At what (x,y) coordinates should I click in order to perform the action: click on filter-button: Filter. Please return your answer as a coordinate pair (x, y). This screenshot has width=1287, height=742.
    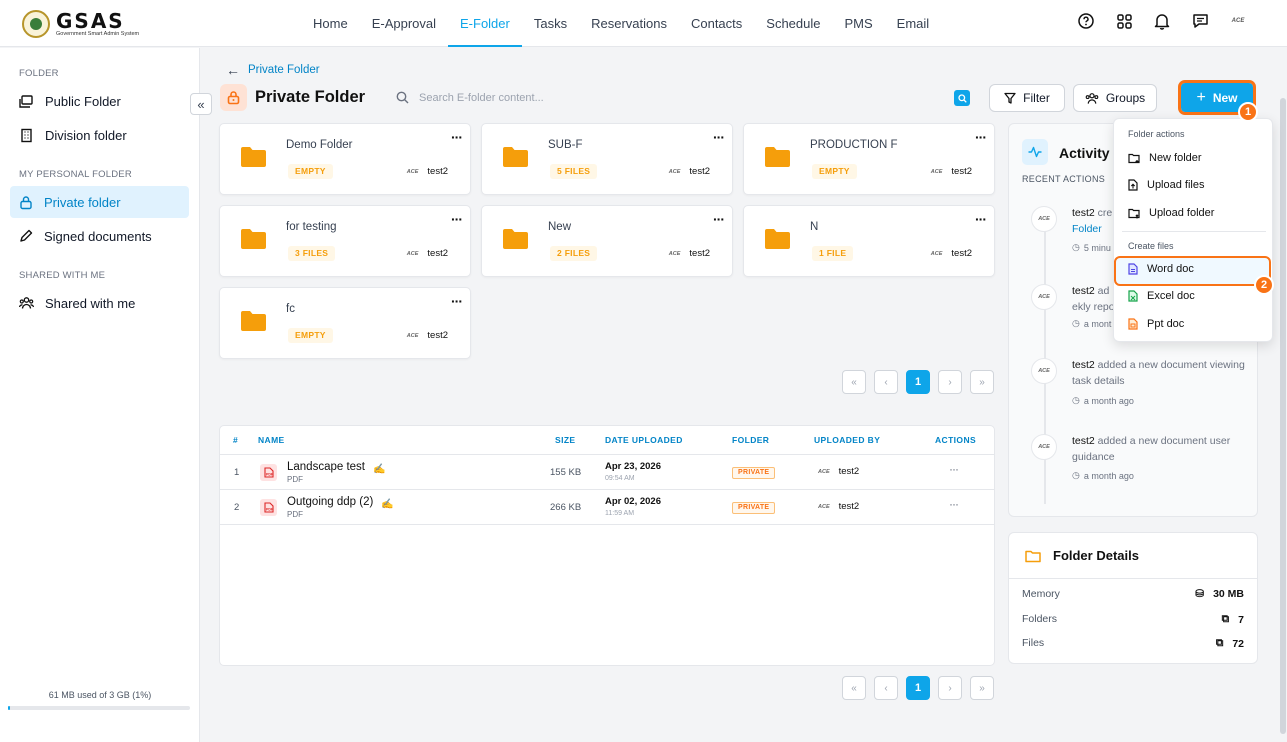
    Looking at the image, I should click on (1027, 98).